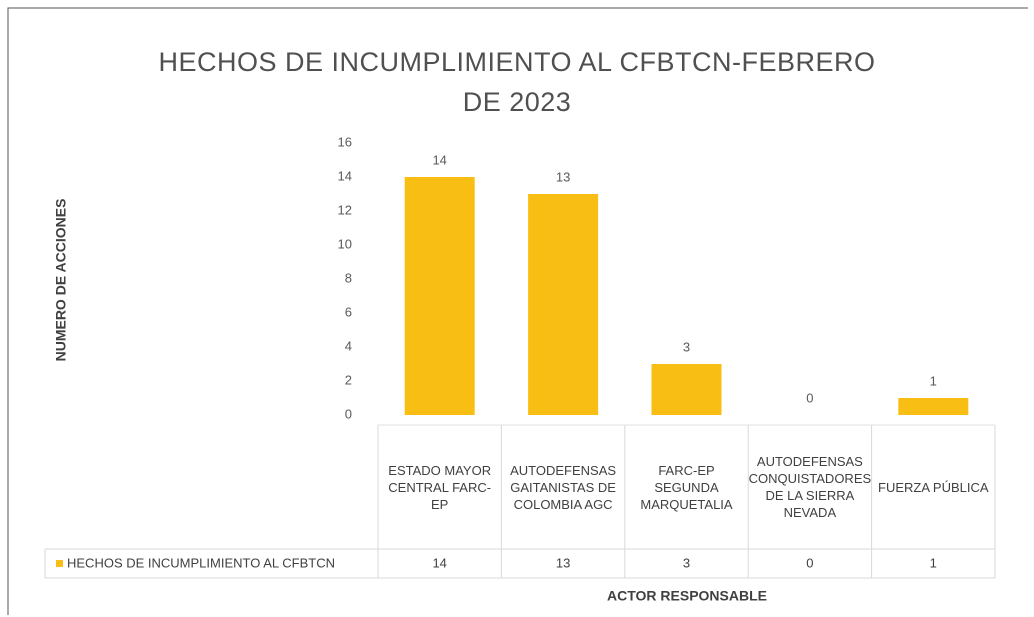 This screenshot has width=1034, height=617. I want to click on y-tick-label: 8, so click(348, 277).